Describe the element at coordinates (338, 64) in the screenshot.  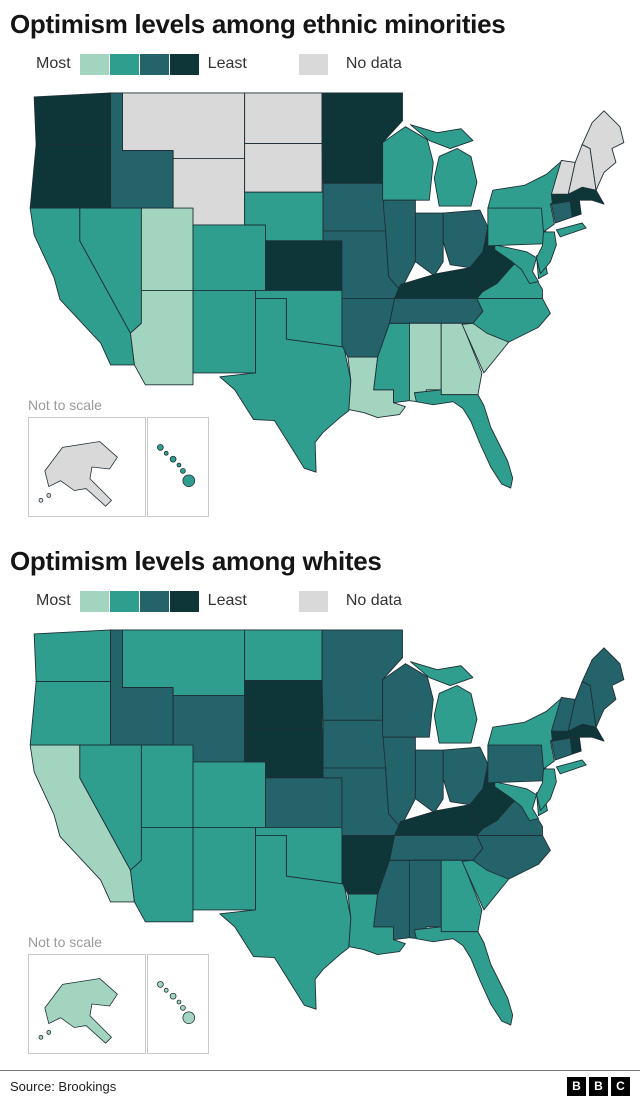
I see `legend-minorities: Most Least No data` at that location.